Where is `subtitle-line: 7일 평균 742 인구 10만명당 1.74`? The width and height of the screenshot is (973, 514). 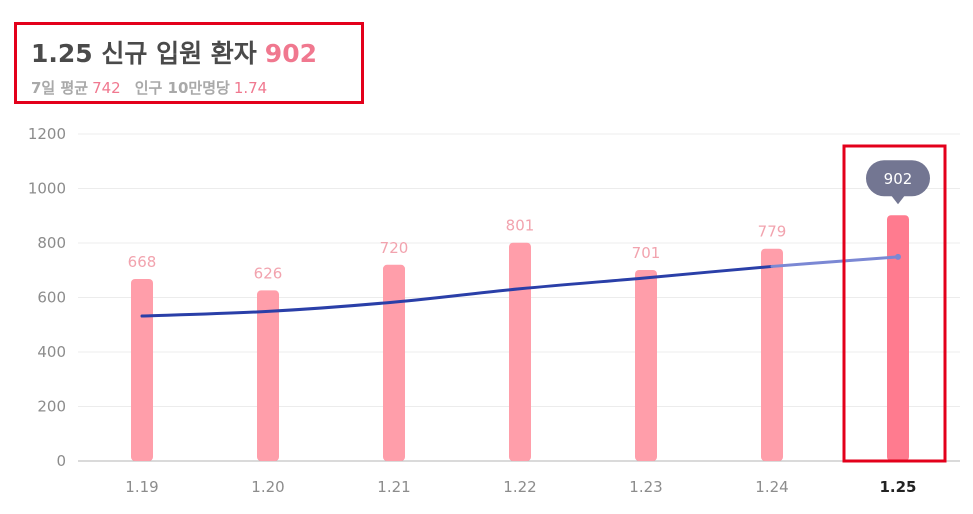
subtitle-line: 7일 평균 742 인구 10만명당 1.74 is located at coordinates (149, 87).